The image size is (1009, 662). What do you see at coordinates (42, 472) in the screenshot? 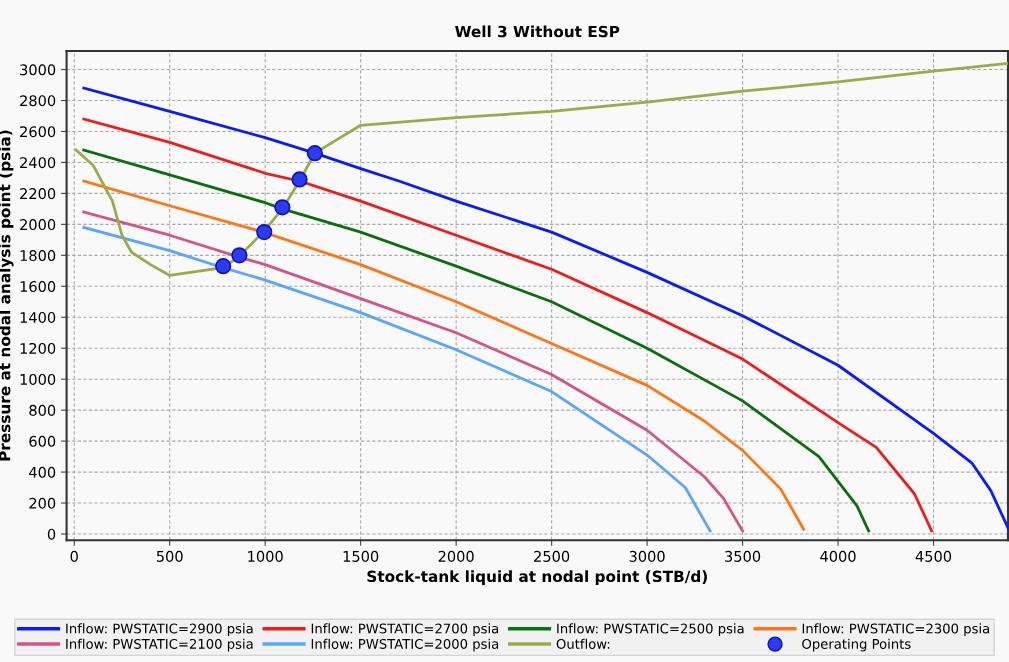
I see `y-tick-label: 400` at bounding box center [42, 472].